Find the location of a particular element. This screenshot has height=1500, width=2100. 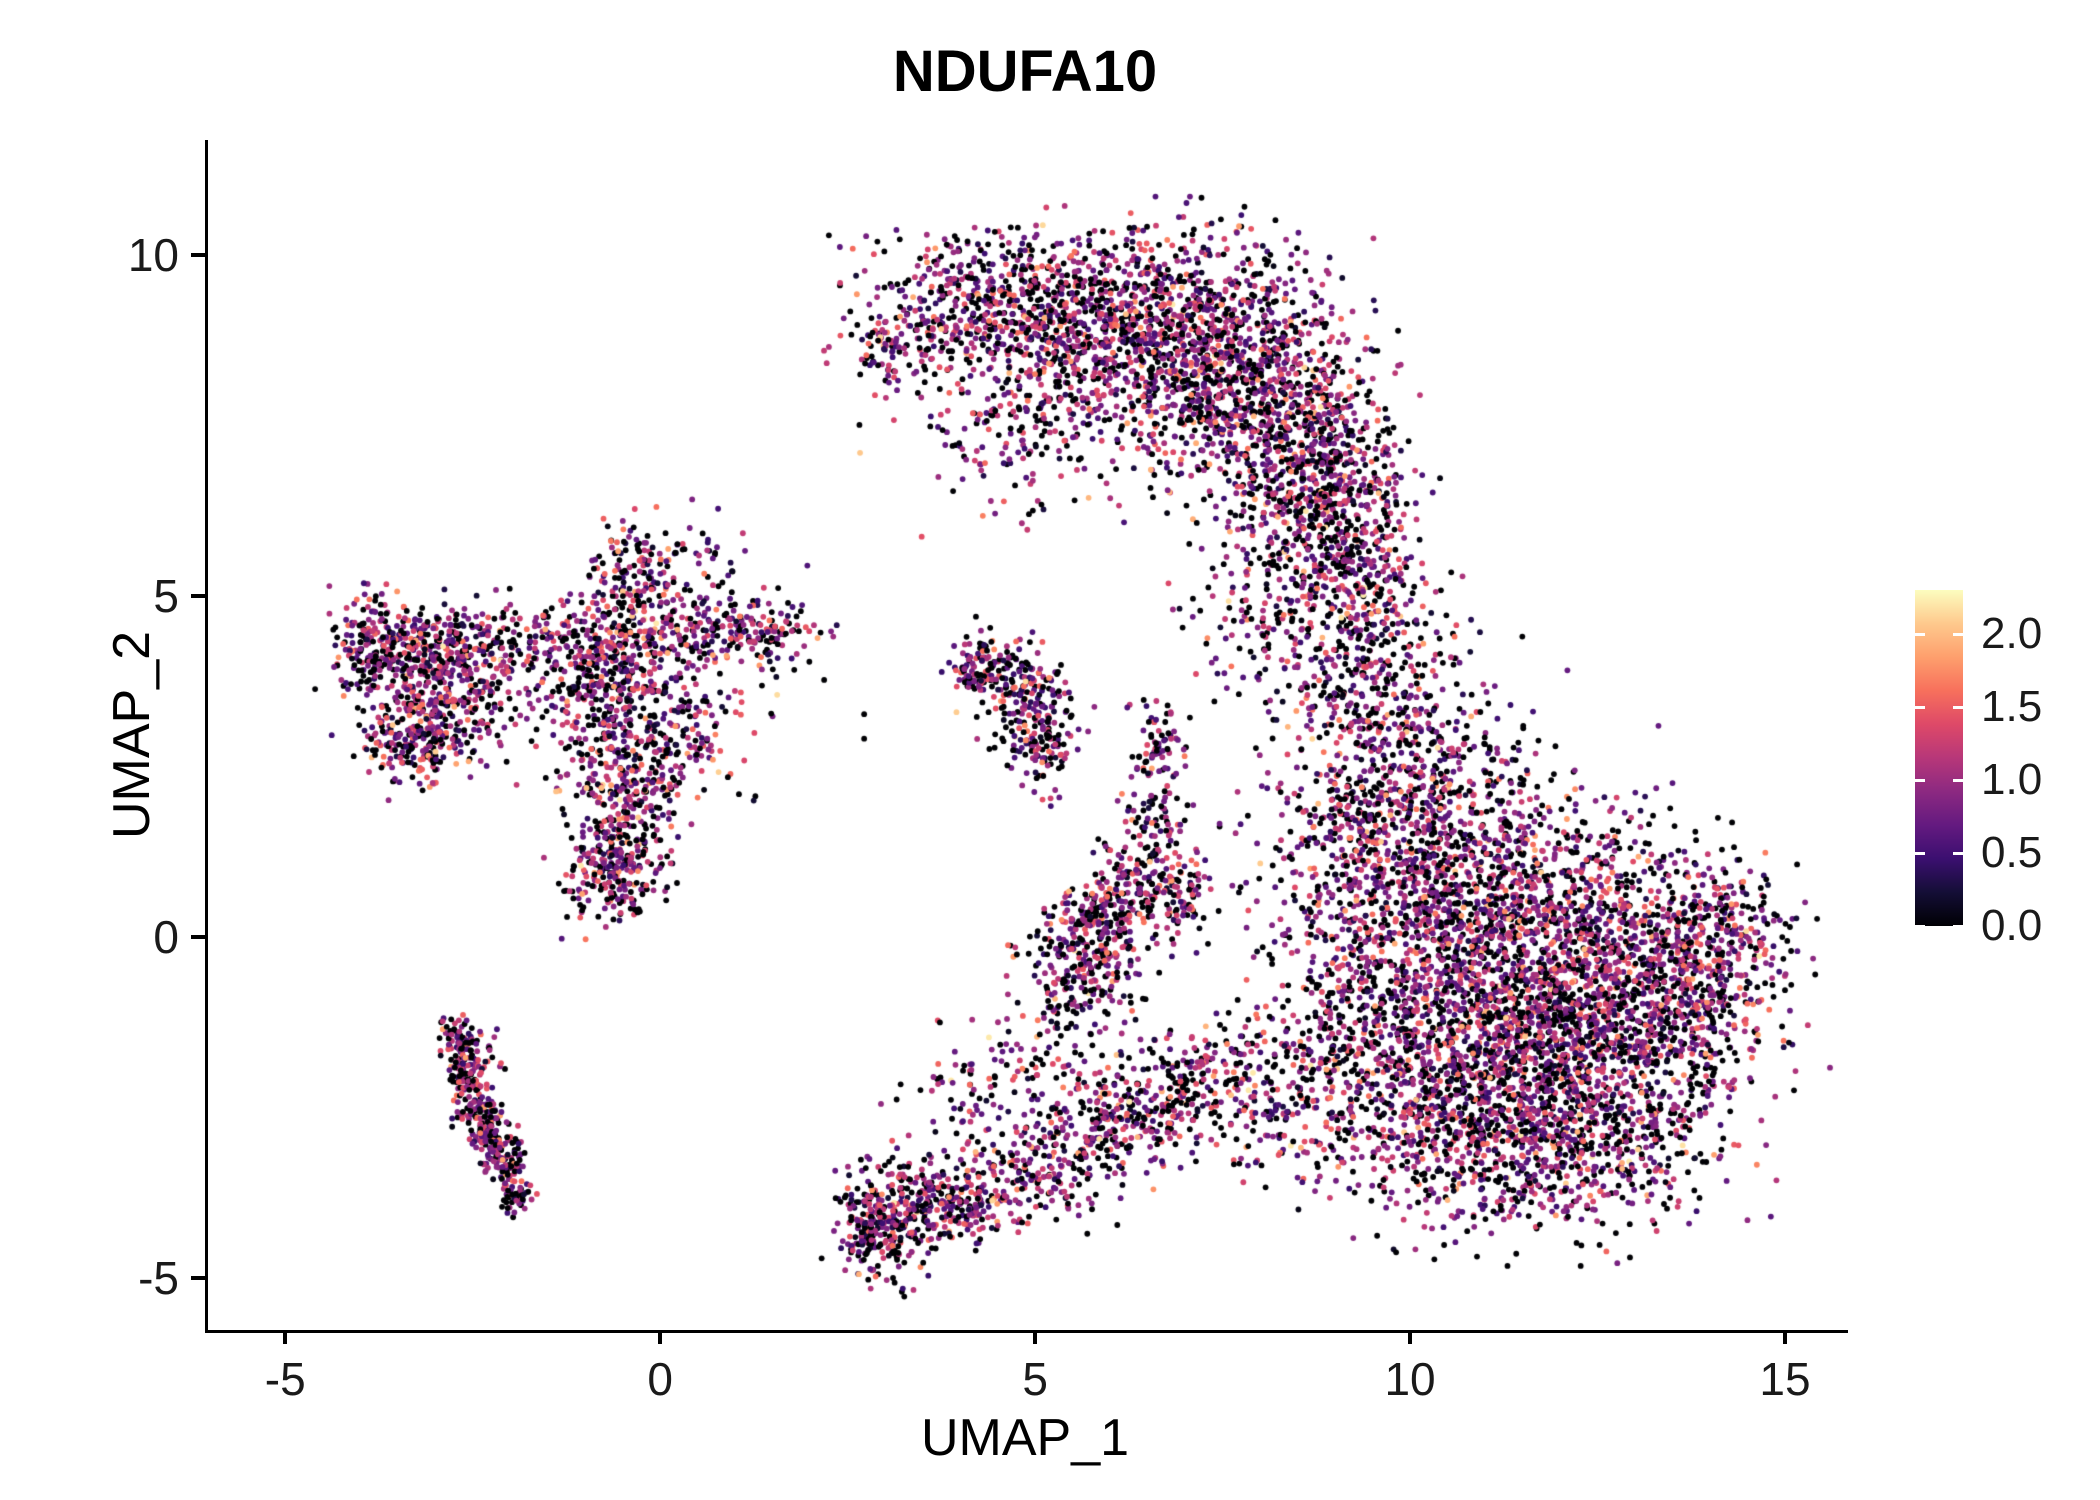

y-tick-label: 10 is located at coordinates (153, 255).